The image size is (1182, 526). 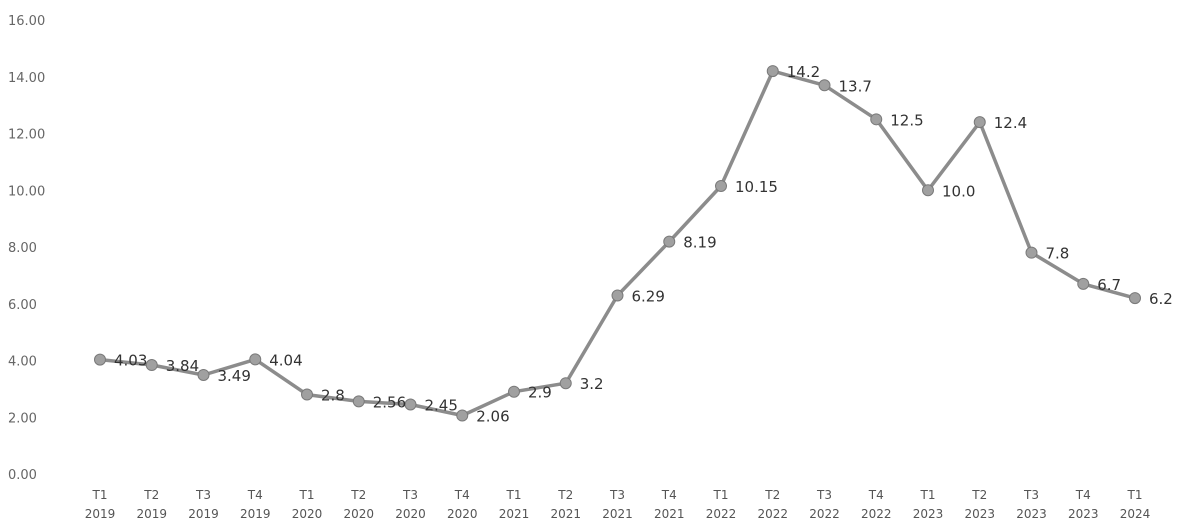 I want to click on data-label: 12.4, so click(x=1010, y=123).